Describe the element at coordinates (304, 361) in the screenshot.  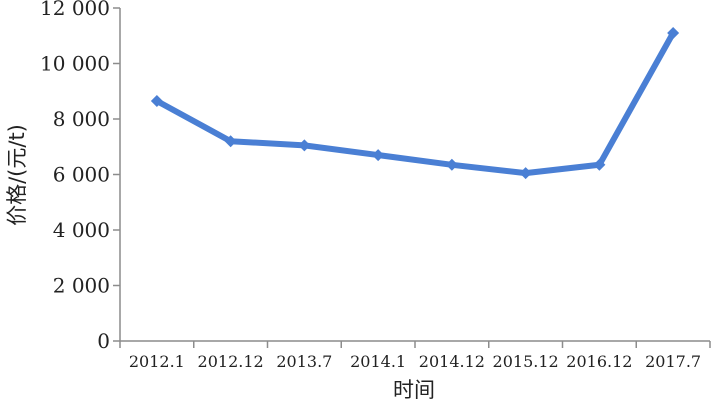
I see `x-tick-label: 2013.7` at that location.